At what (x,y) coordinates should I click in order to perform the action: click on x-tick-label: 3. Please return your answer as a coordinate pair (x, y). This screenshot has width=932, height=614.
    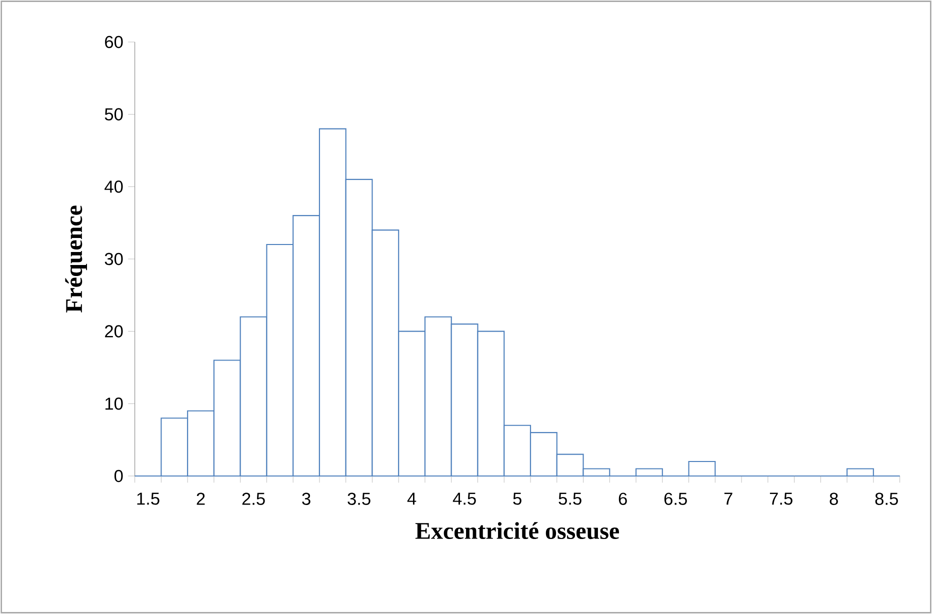
    Looking at the image, I should click on (306, 498).